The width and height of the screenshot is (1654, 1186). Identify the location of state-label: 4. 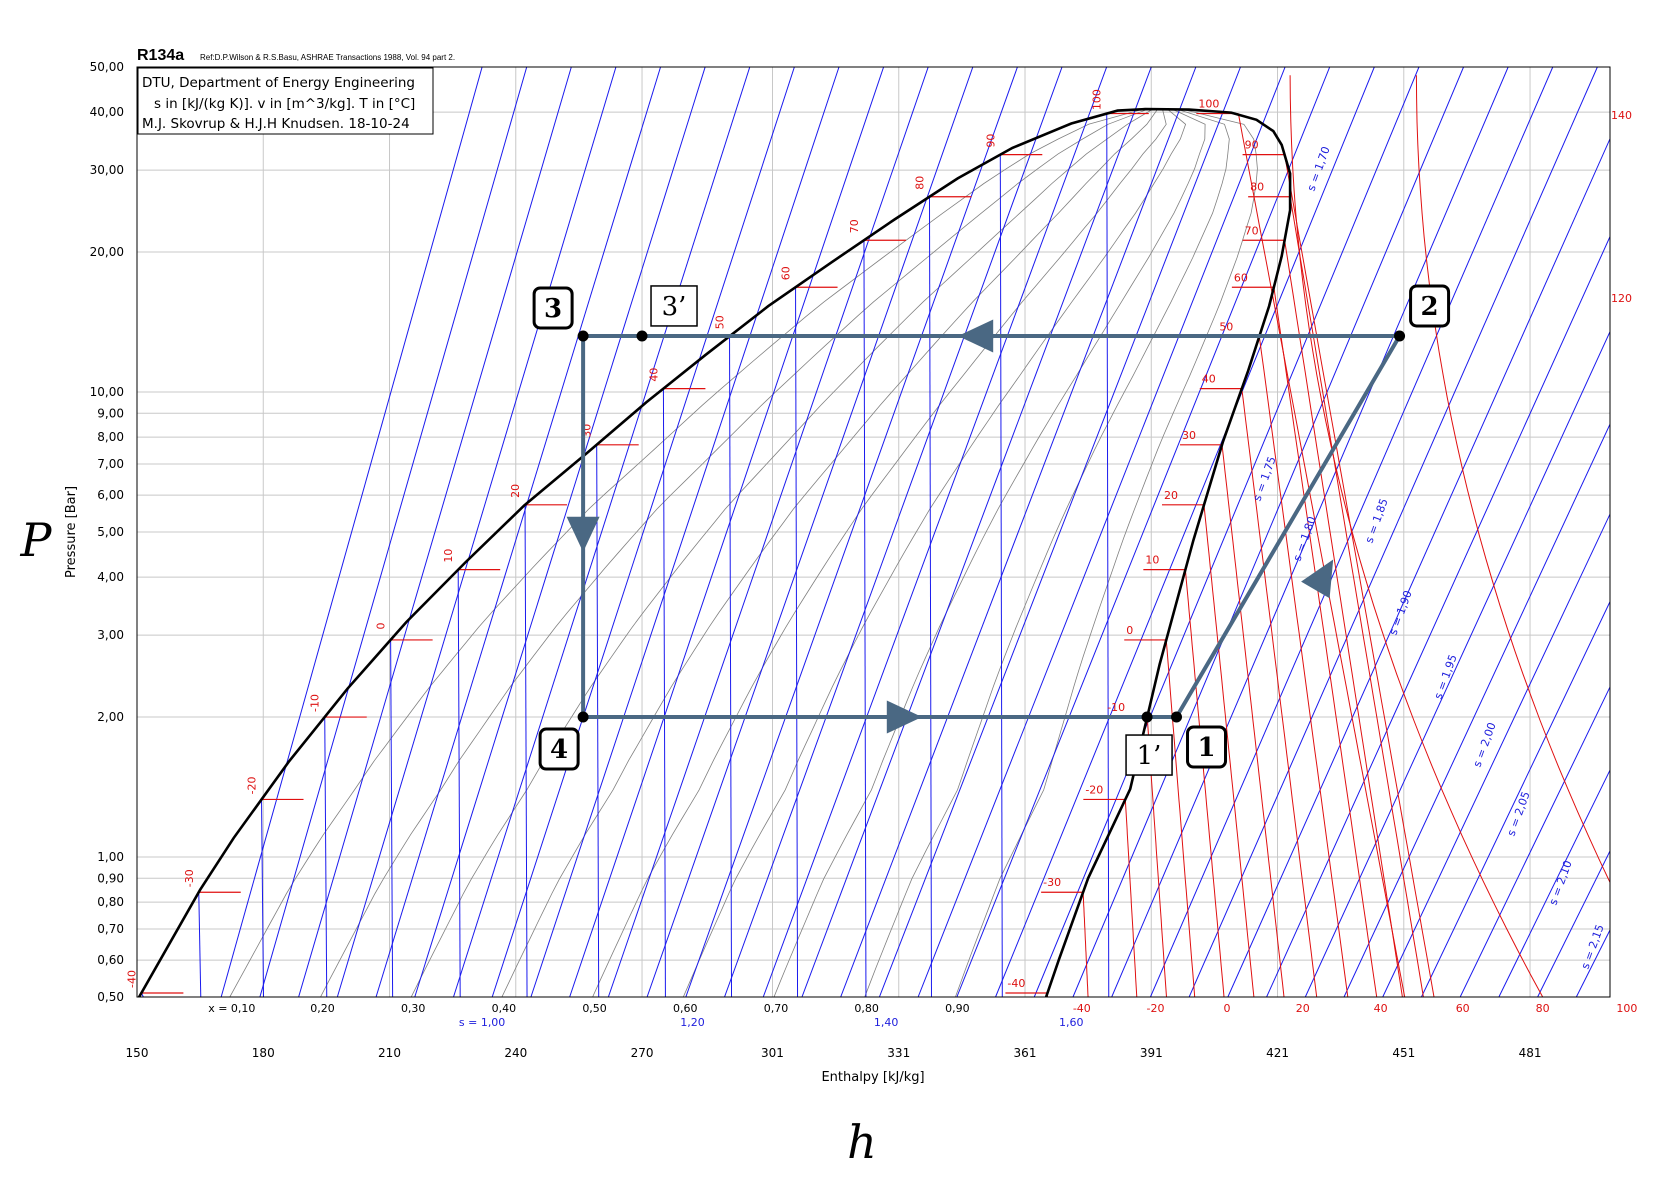
(559, 750).